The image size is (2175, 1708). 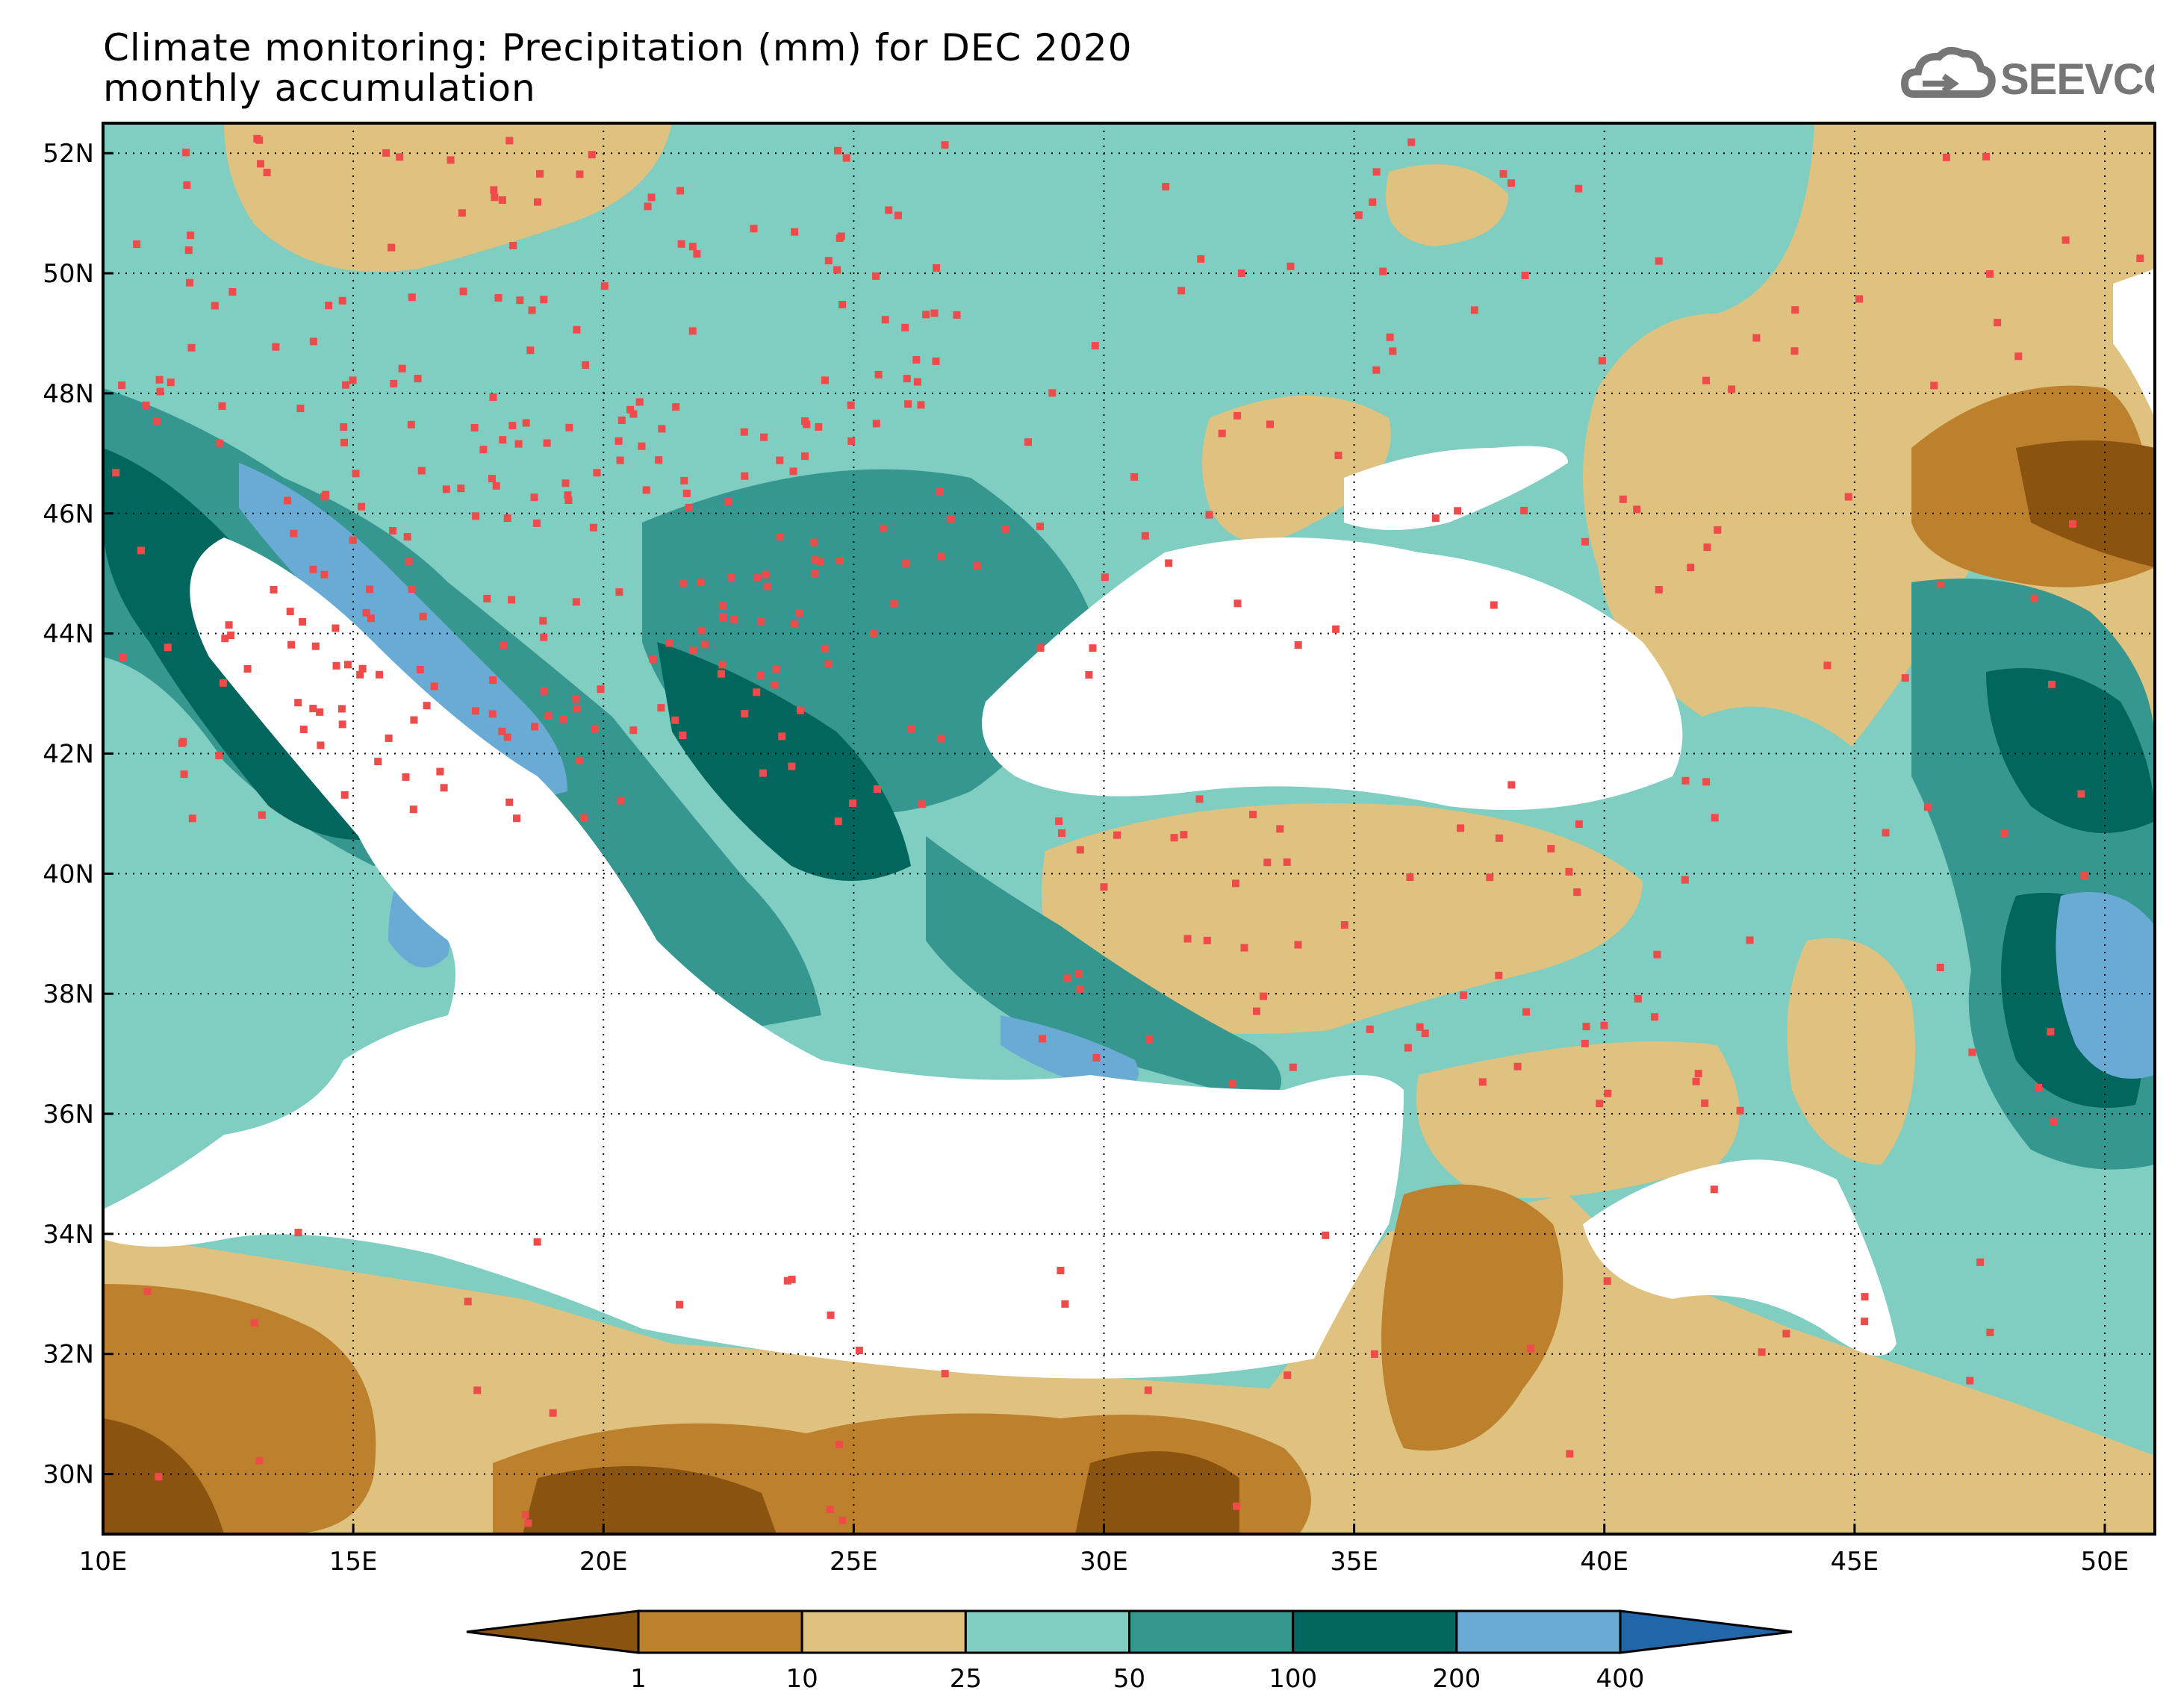 I want to click on black-sea, so click(x=1332, y=673).